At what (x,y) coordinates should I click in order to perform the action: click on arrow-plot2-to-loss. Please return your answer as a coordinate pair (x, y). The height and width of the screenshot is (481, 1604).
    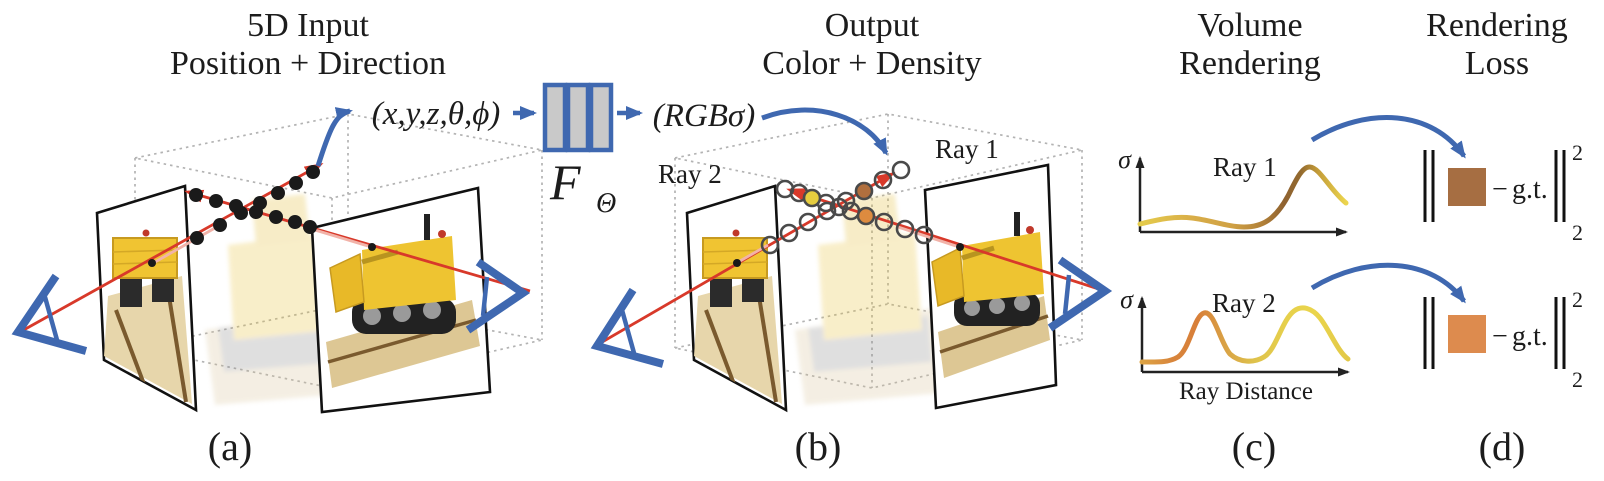
    Looking at the image, I should click on (1388, 283).